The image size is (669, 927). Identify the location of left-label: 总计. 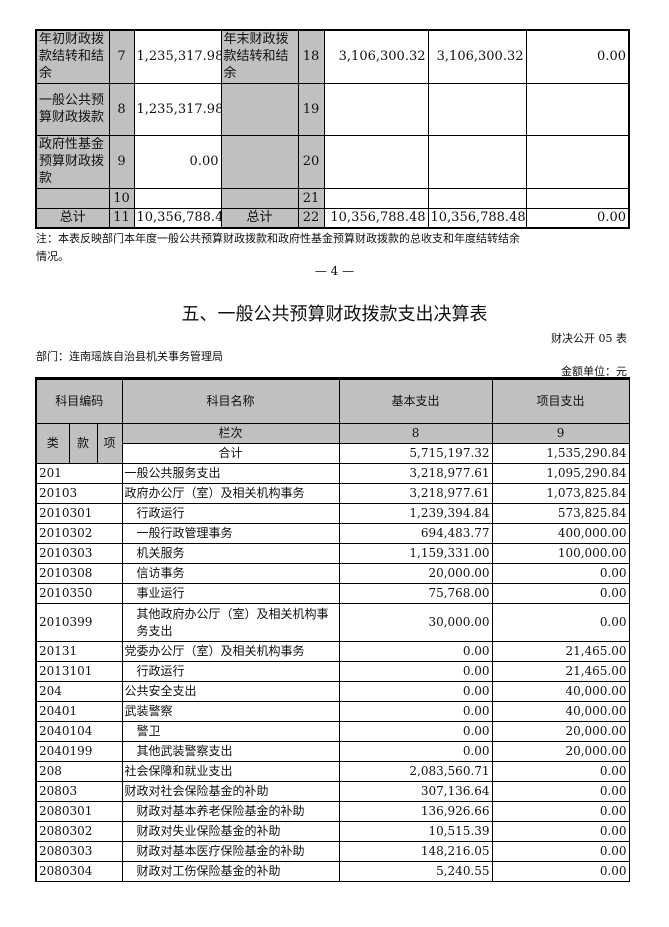
(72, 218).